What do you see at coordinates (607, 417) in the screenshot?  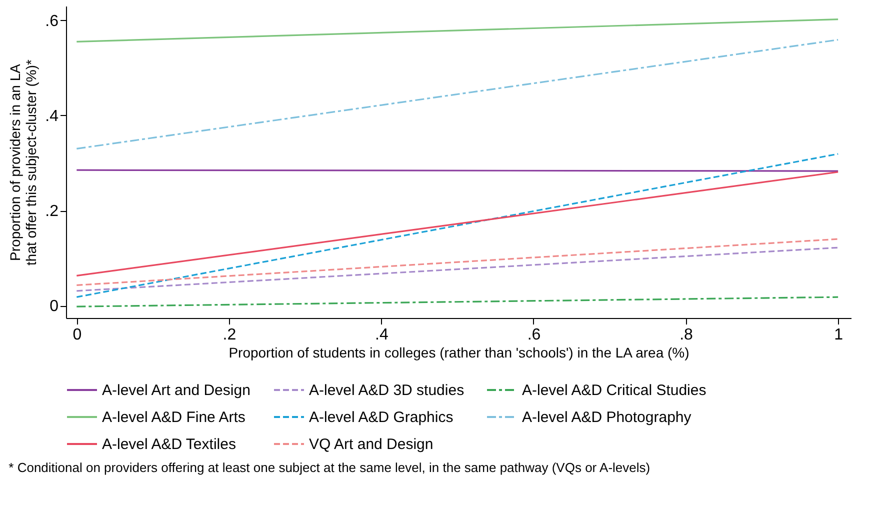 I see `legend-label: A-level A&D Photography` at bounding box center [607, 417].